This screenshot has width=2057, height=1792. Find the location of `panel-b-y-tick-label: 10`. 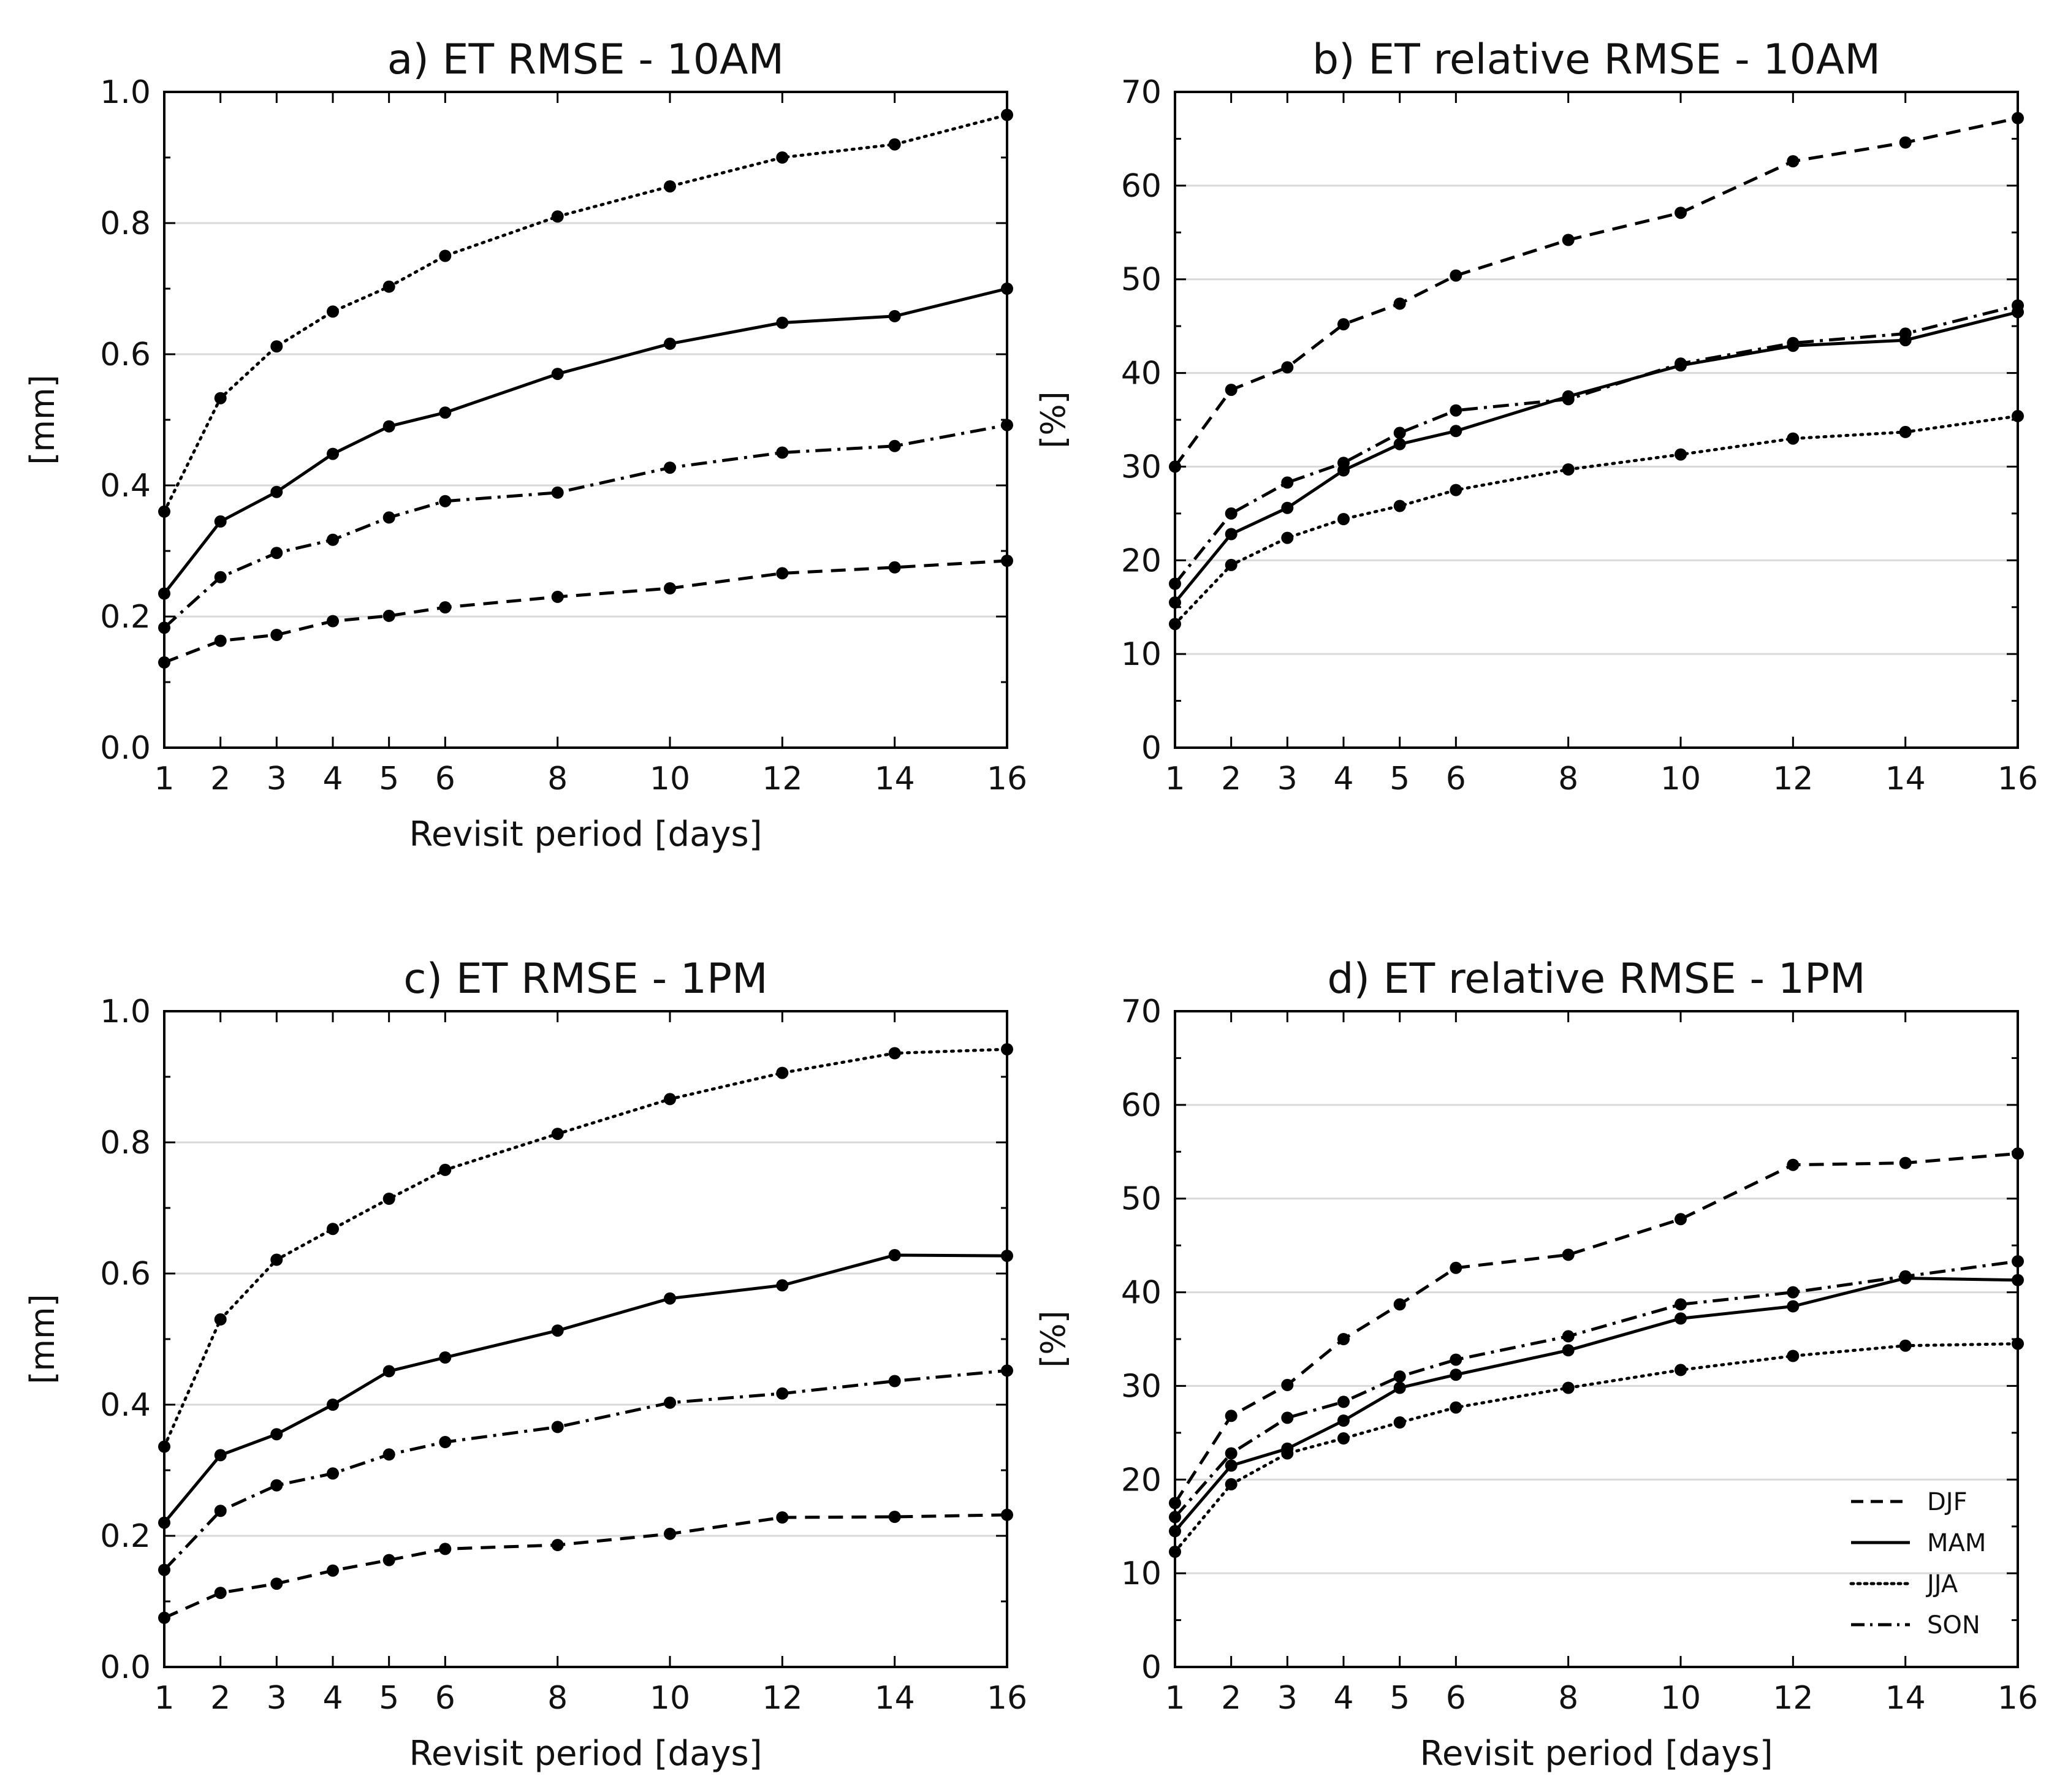

panel-b-y-tick-label: 10 is located at coordinates (1141, 654).